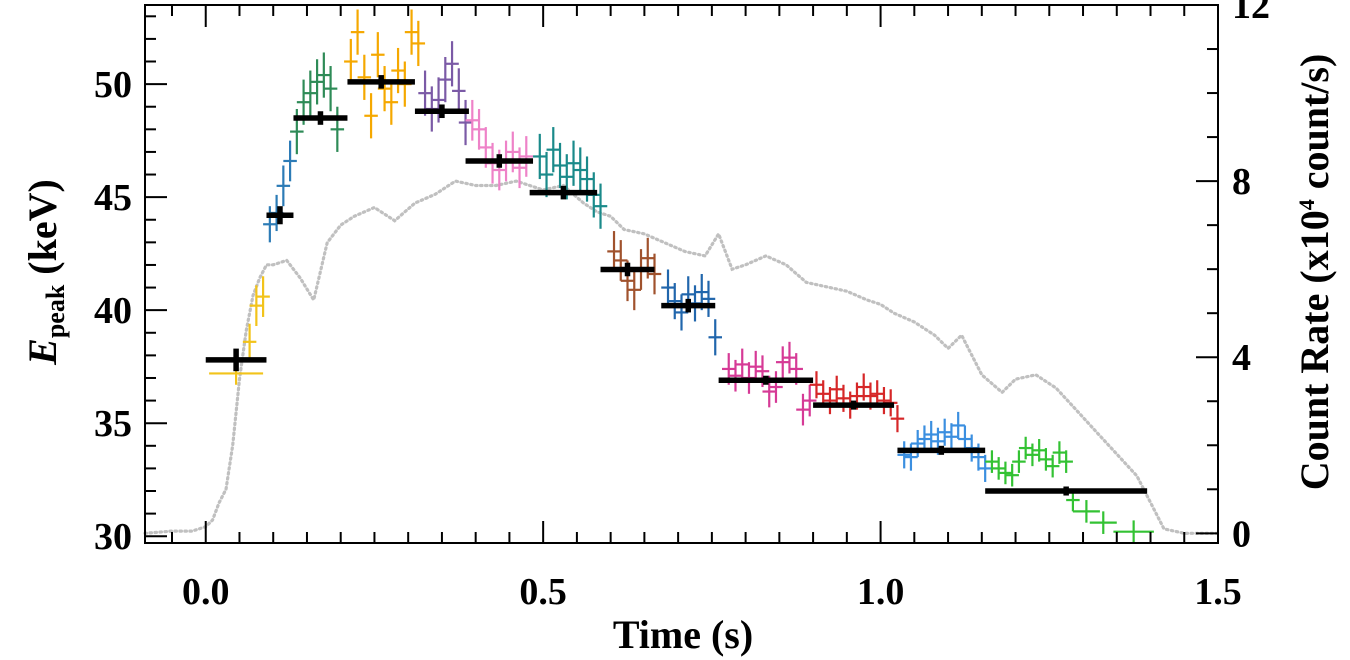 This screenshot has height=660, width=1350. Describe the element at coordinates (42, 232) in the screenshot. I see `y-axis-title-unit: (keV)` at that location.